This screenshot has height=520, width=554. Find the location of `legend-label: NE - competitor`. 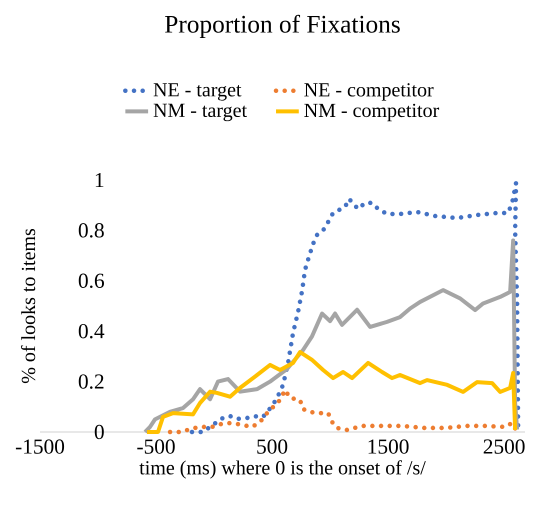

legend-label: NE - competitor is located at coordinates (369, 92).